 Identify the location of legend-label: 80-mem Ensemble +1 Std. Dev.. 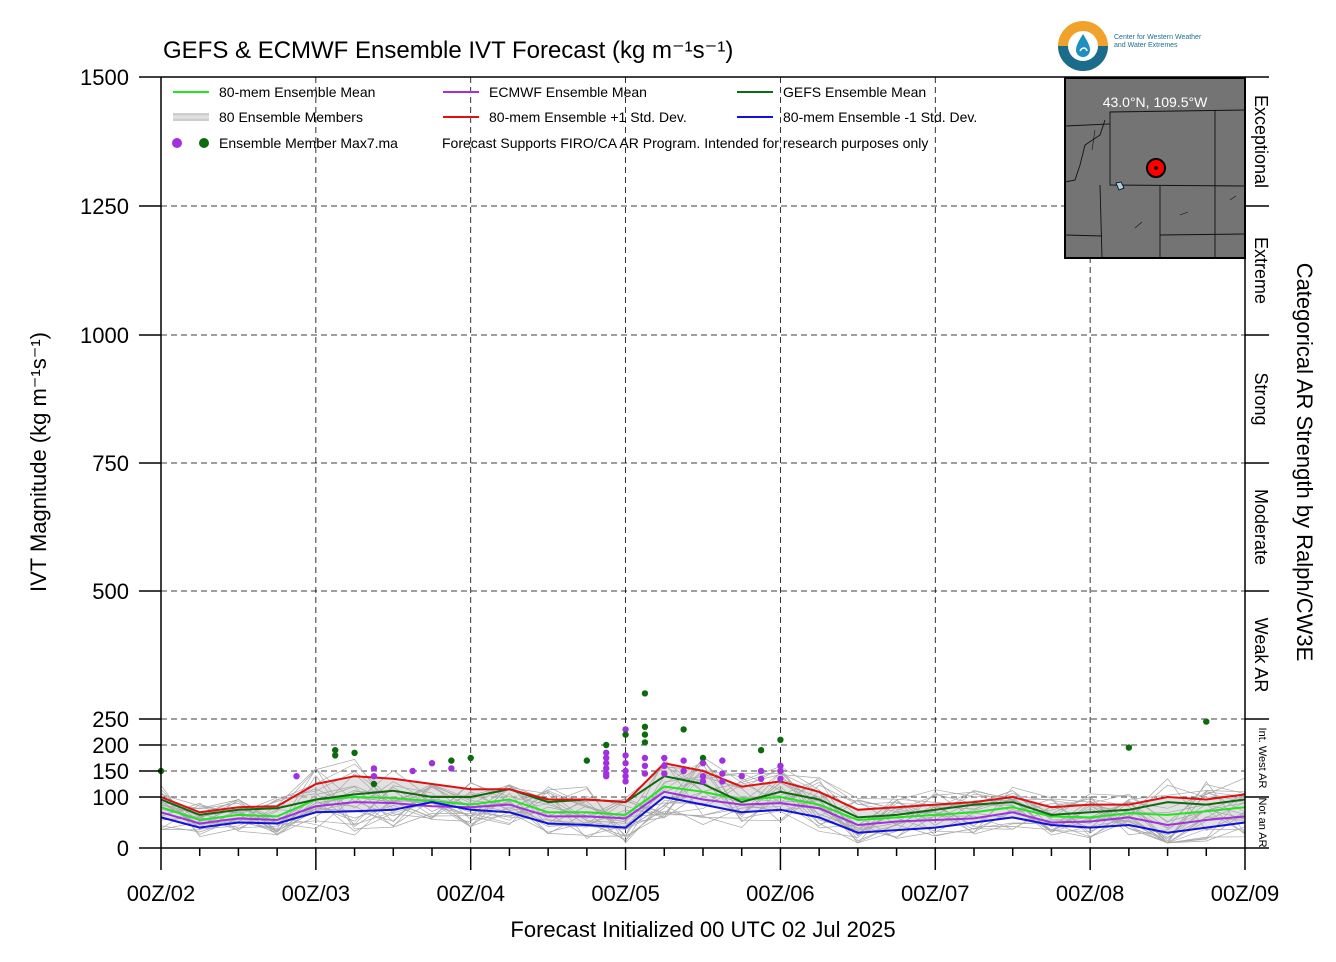
(588, 117).